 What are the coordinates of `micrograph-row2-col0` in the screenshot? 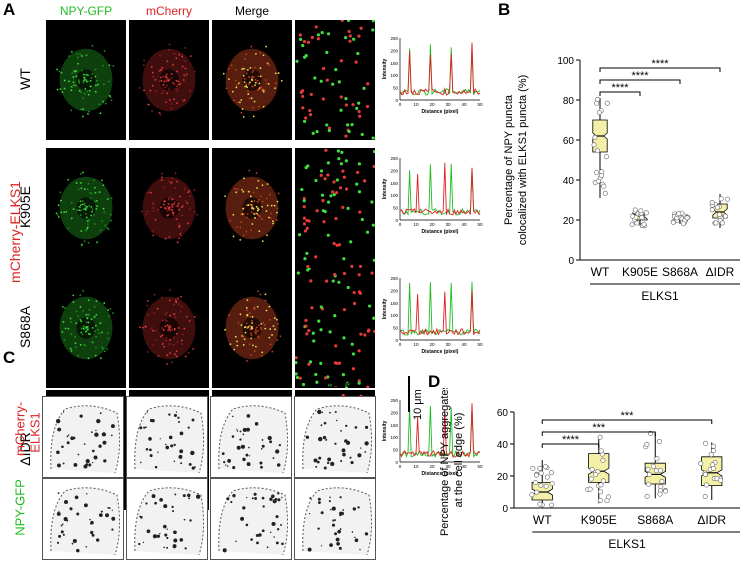 It's located at (86, 328).